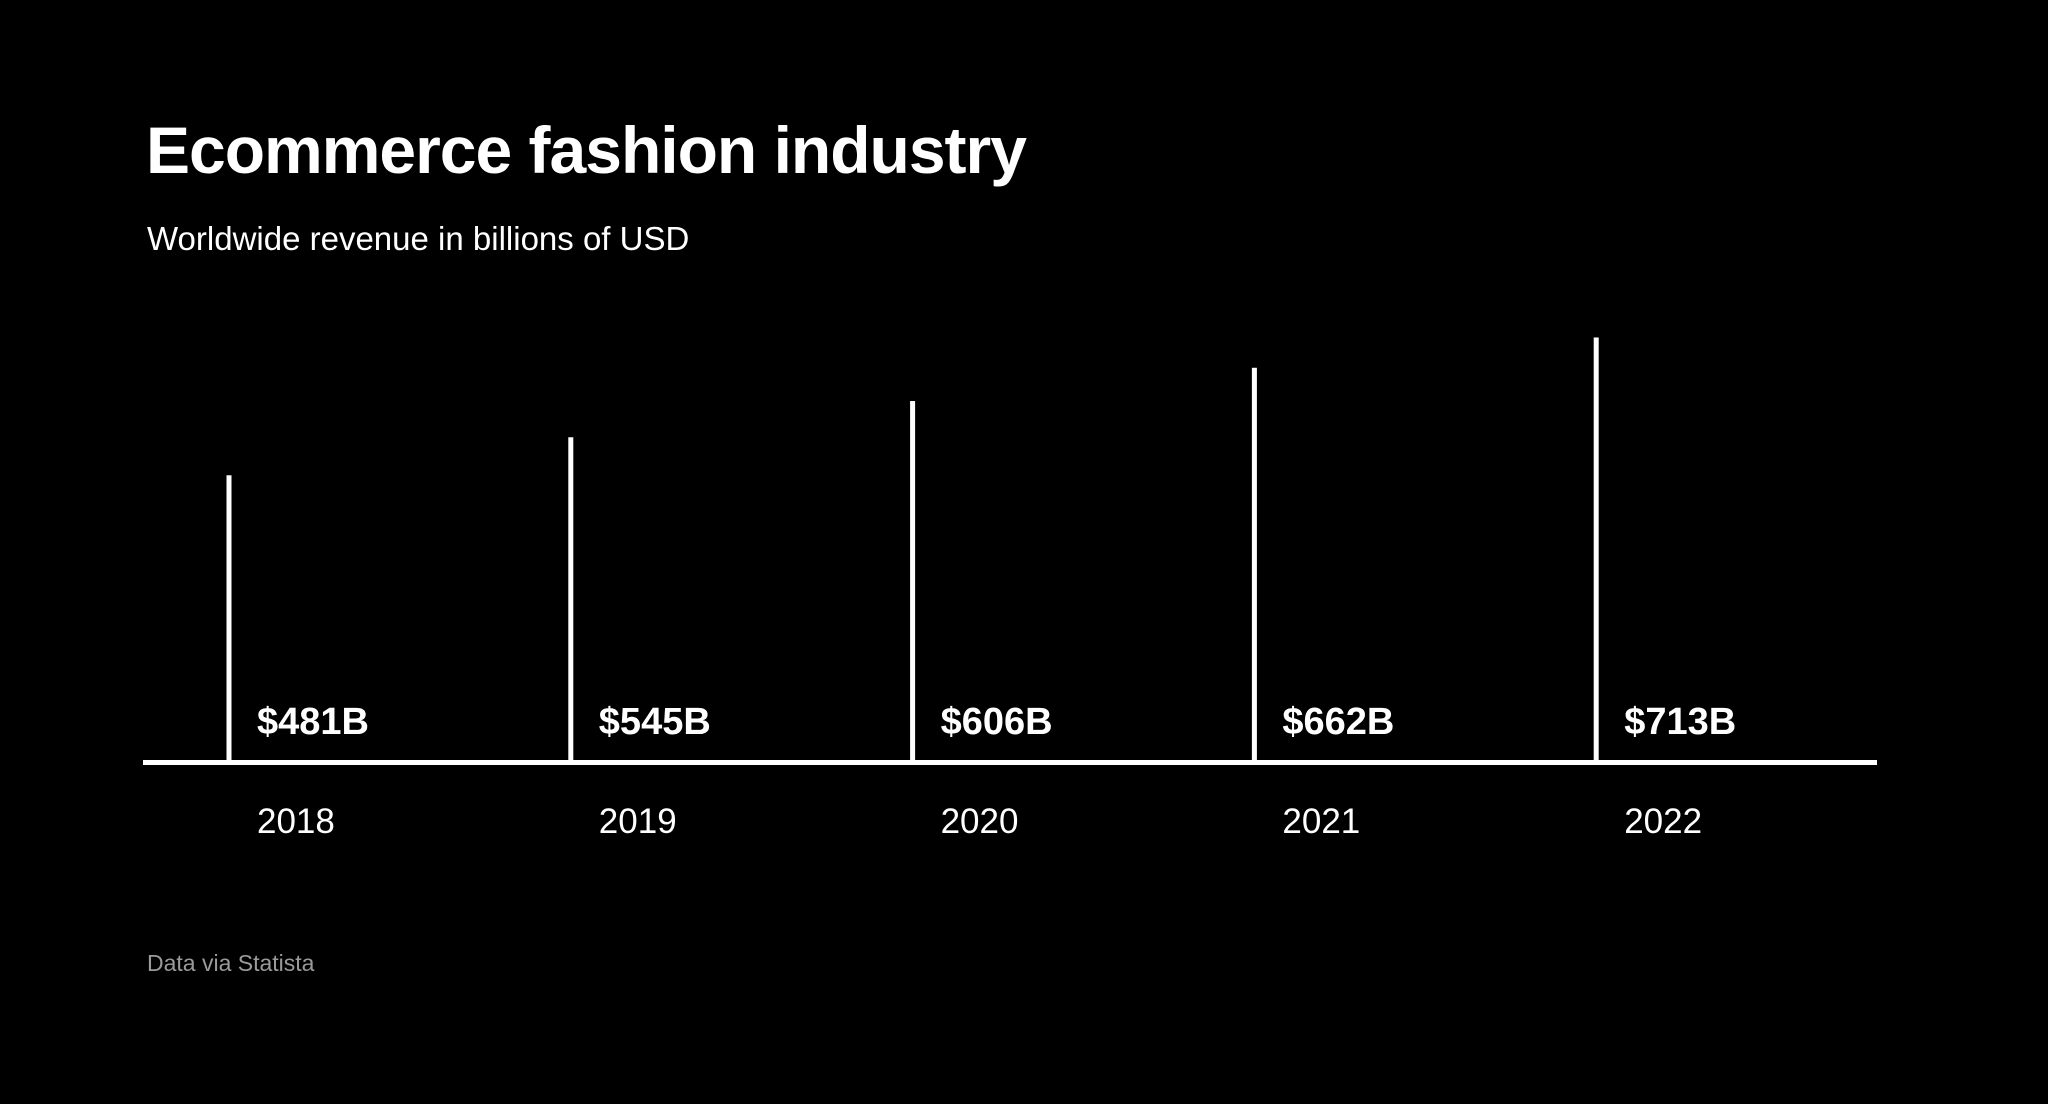 This screenshot has height=1104, width=2048. What do you see at coordinates (586, 150) in the screenshot?
I see `chart-title: Ecommerce fashion industry` at bounding box center [586, 150].